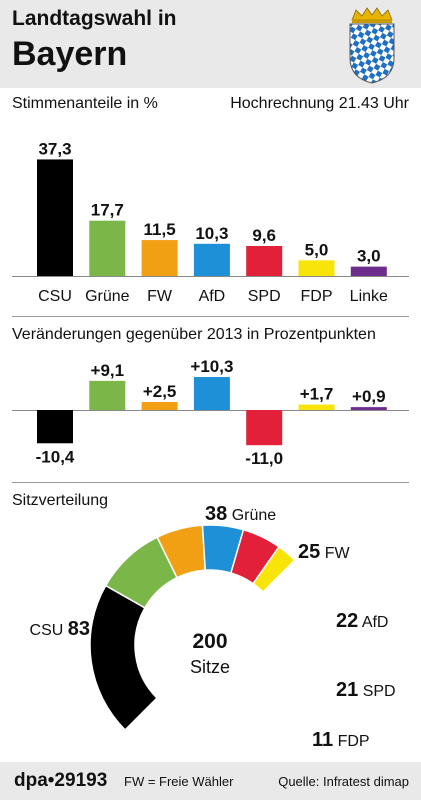  What do you see at coordinates (369, 256) in the screenshot?
I see `value-label-linke: 3,0` at bounding box center [369, 256].